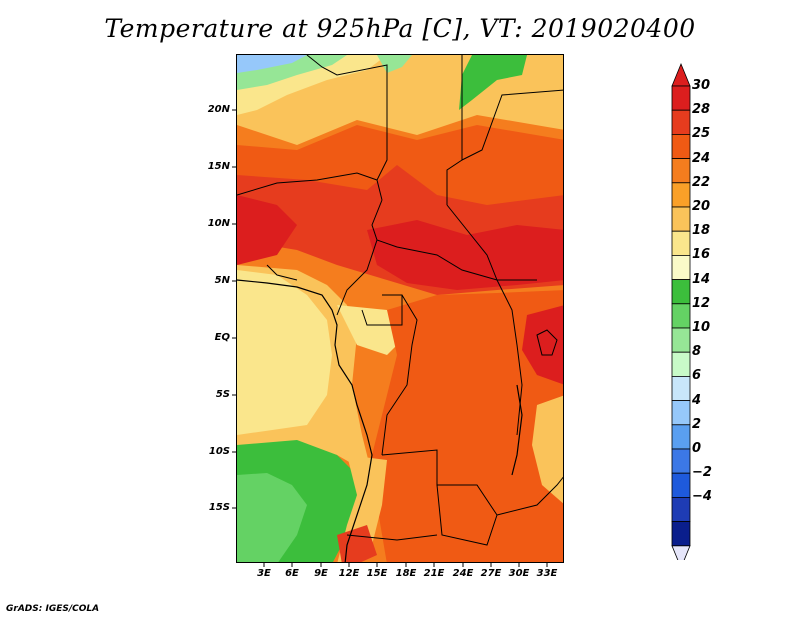  Describe the element at coordinates (349, 573) in the screenshot. I see `lon-label: 12E` at that location.